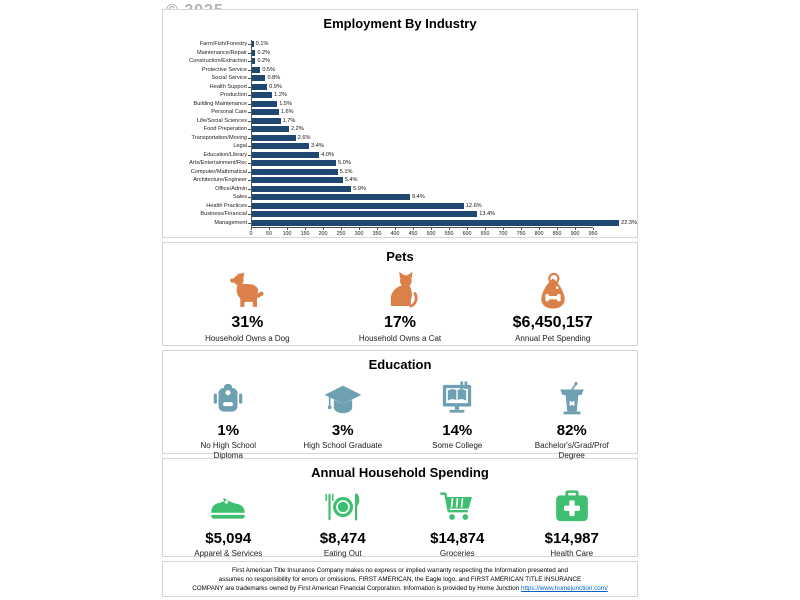  Describe the element at coordinates (442, 146) in the screenshot. I see `bar-track: 3.4%` at that location.